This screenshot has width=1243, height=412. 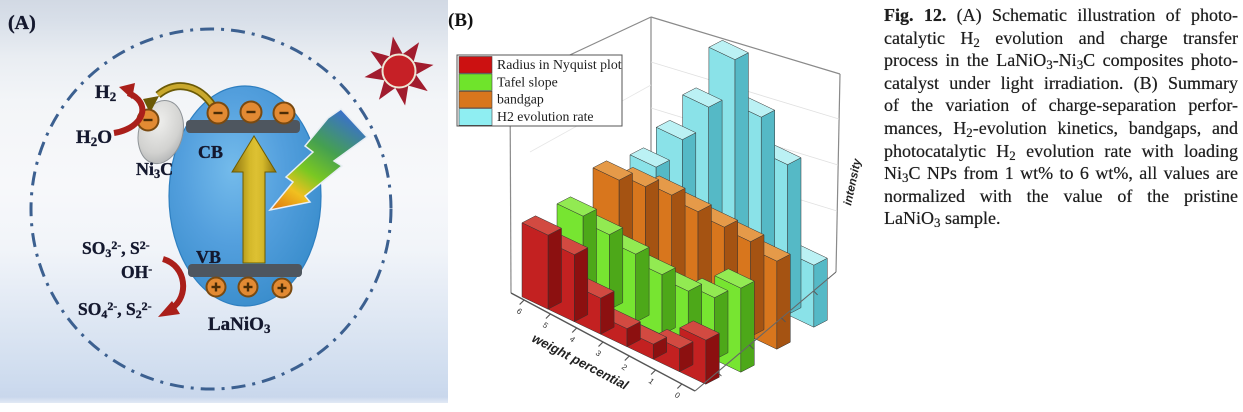 What do you see at coordinates (677, 395) in the screenshot?
I see `svg-text: 0` at bounding box center [677, 395].